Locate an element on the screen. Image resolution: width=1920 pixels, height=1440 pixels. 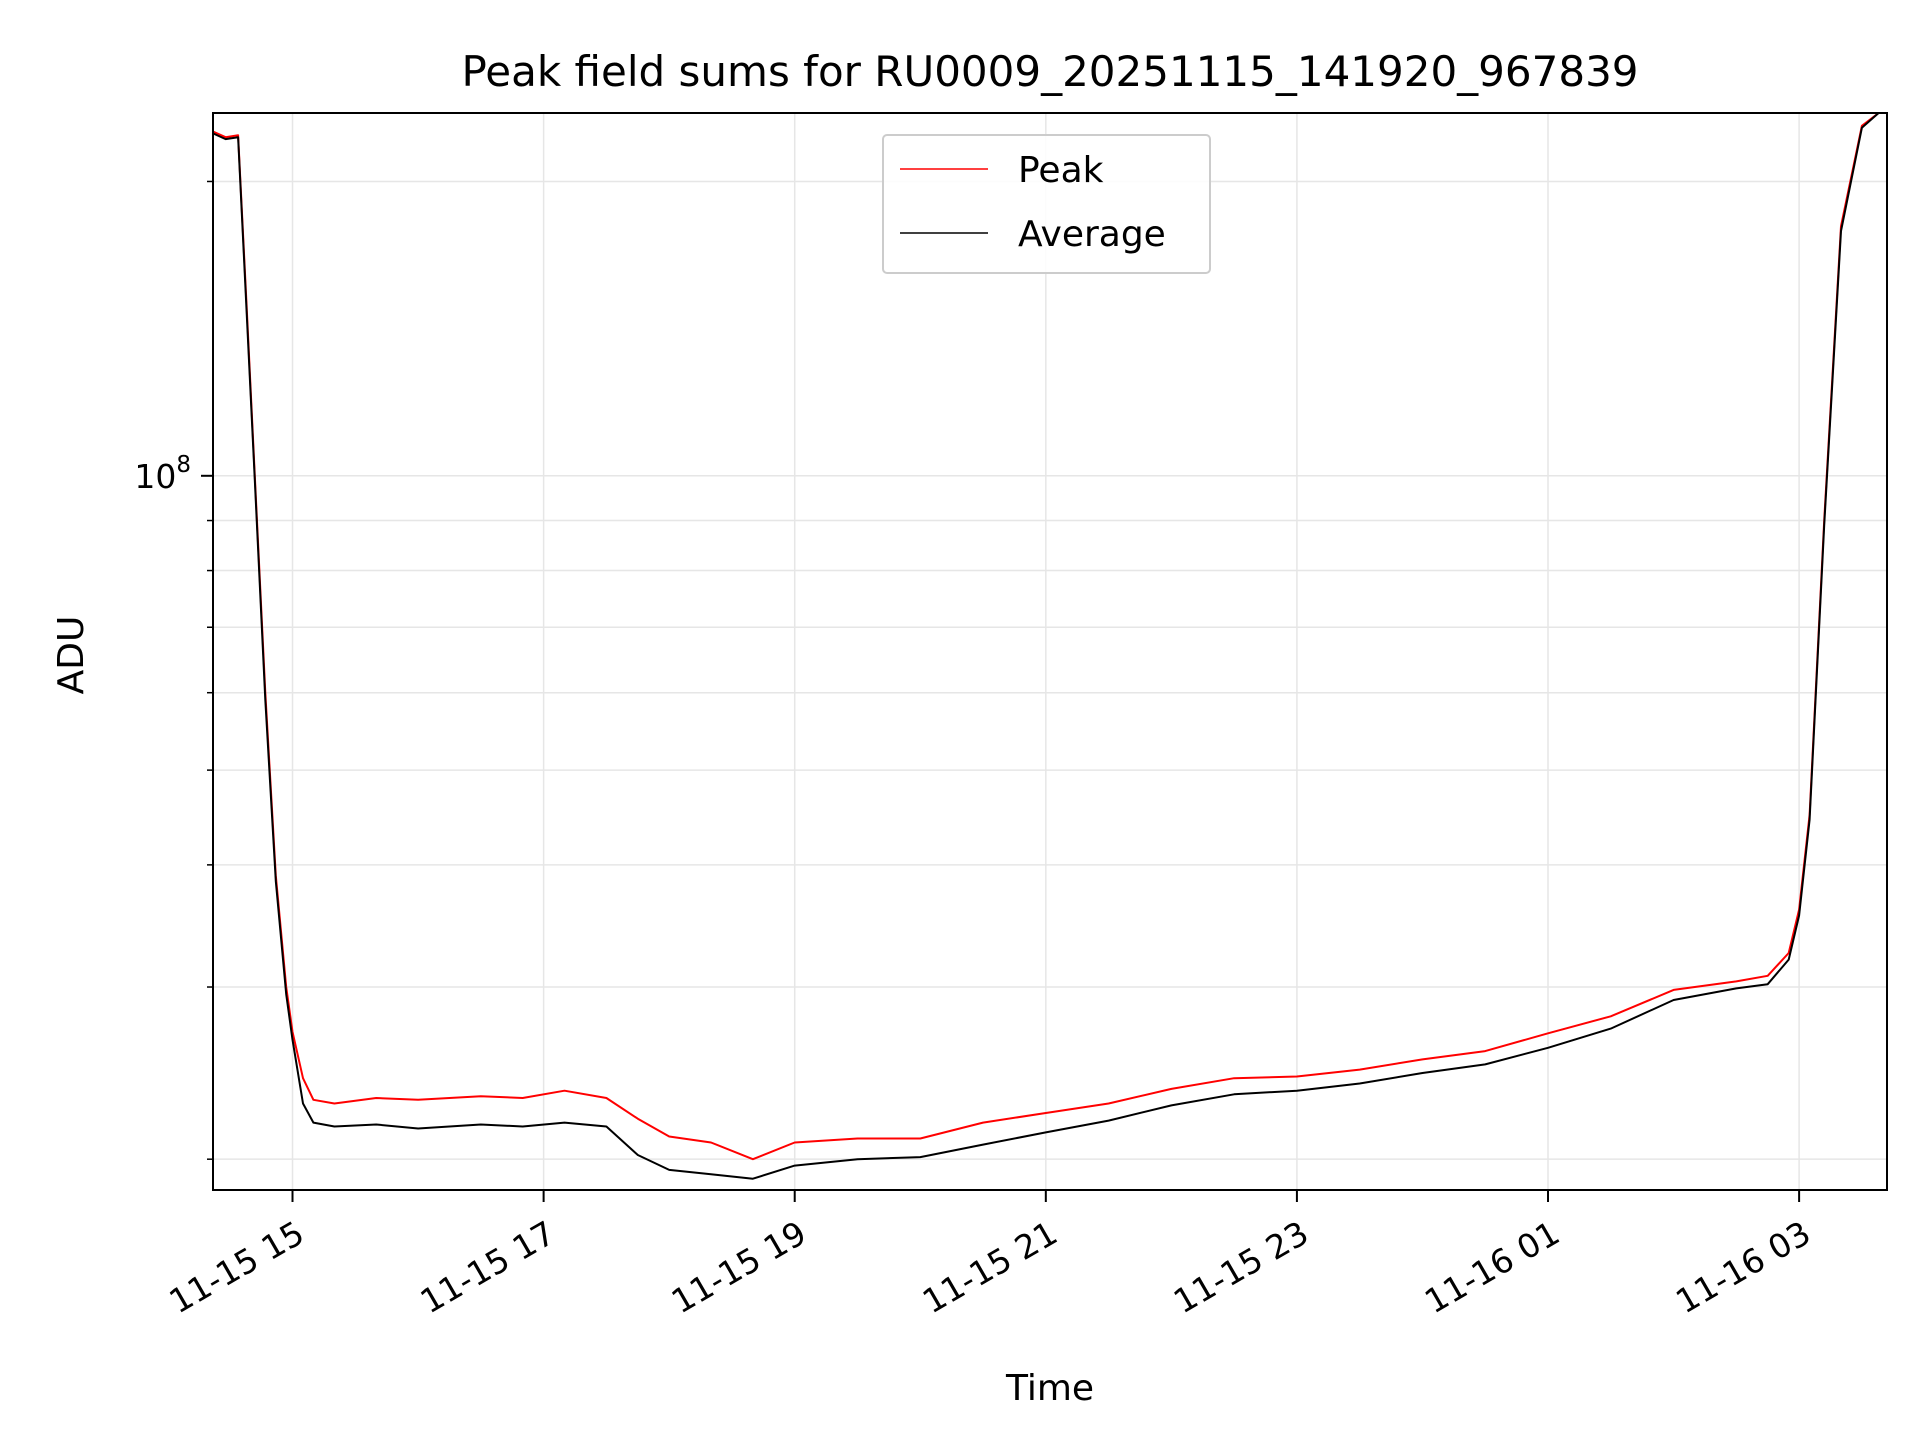
legend: Peak Average is located at coordinates (1046, 204).